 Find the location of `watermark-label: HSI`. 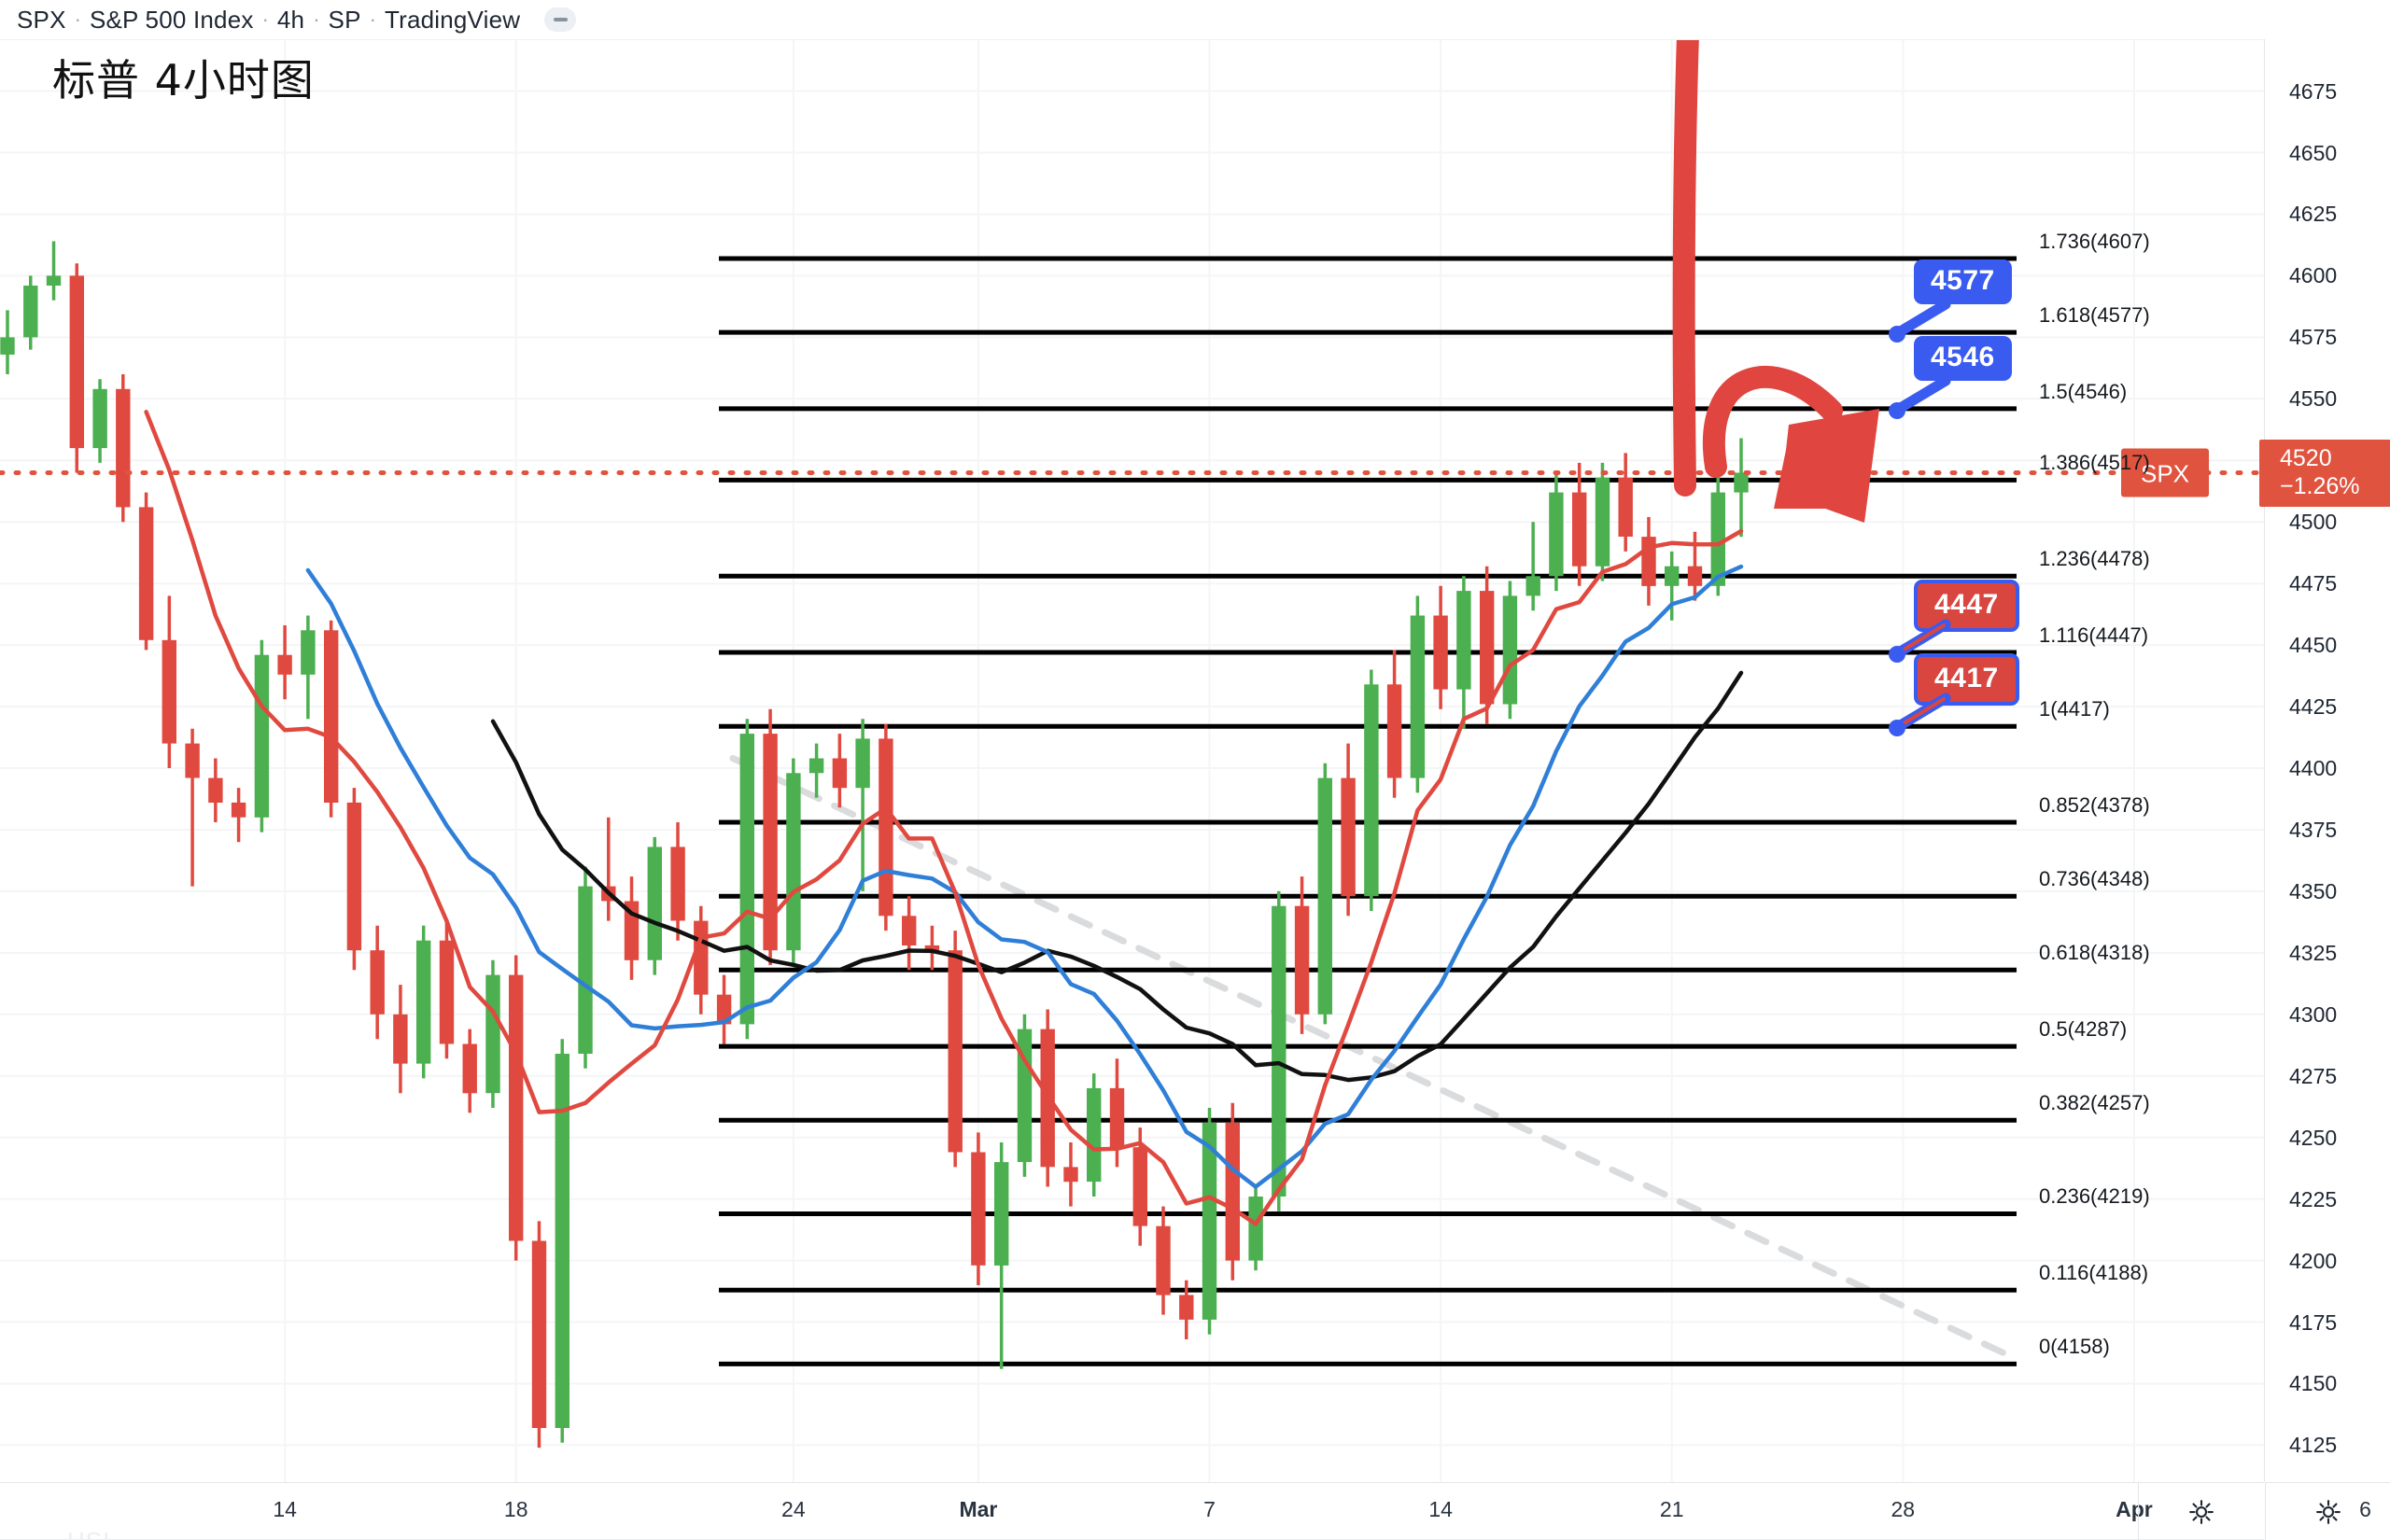

watermark-label: HSI is located at coordinates (88, 1533).